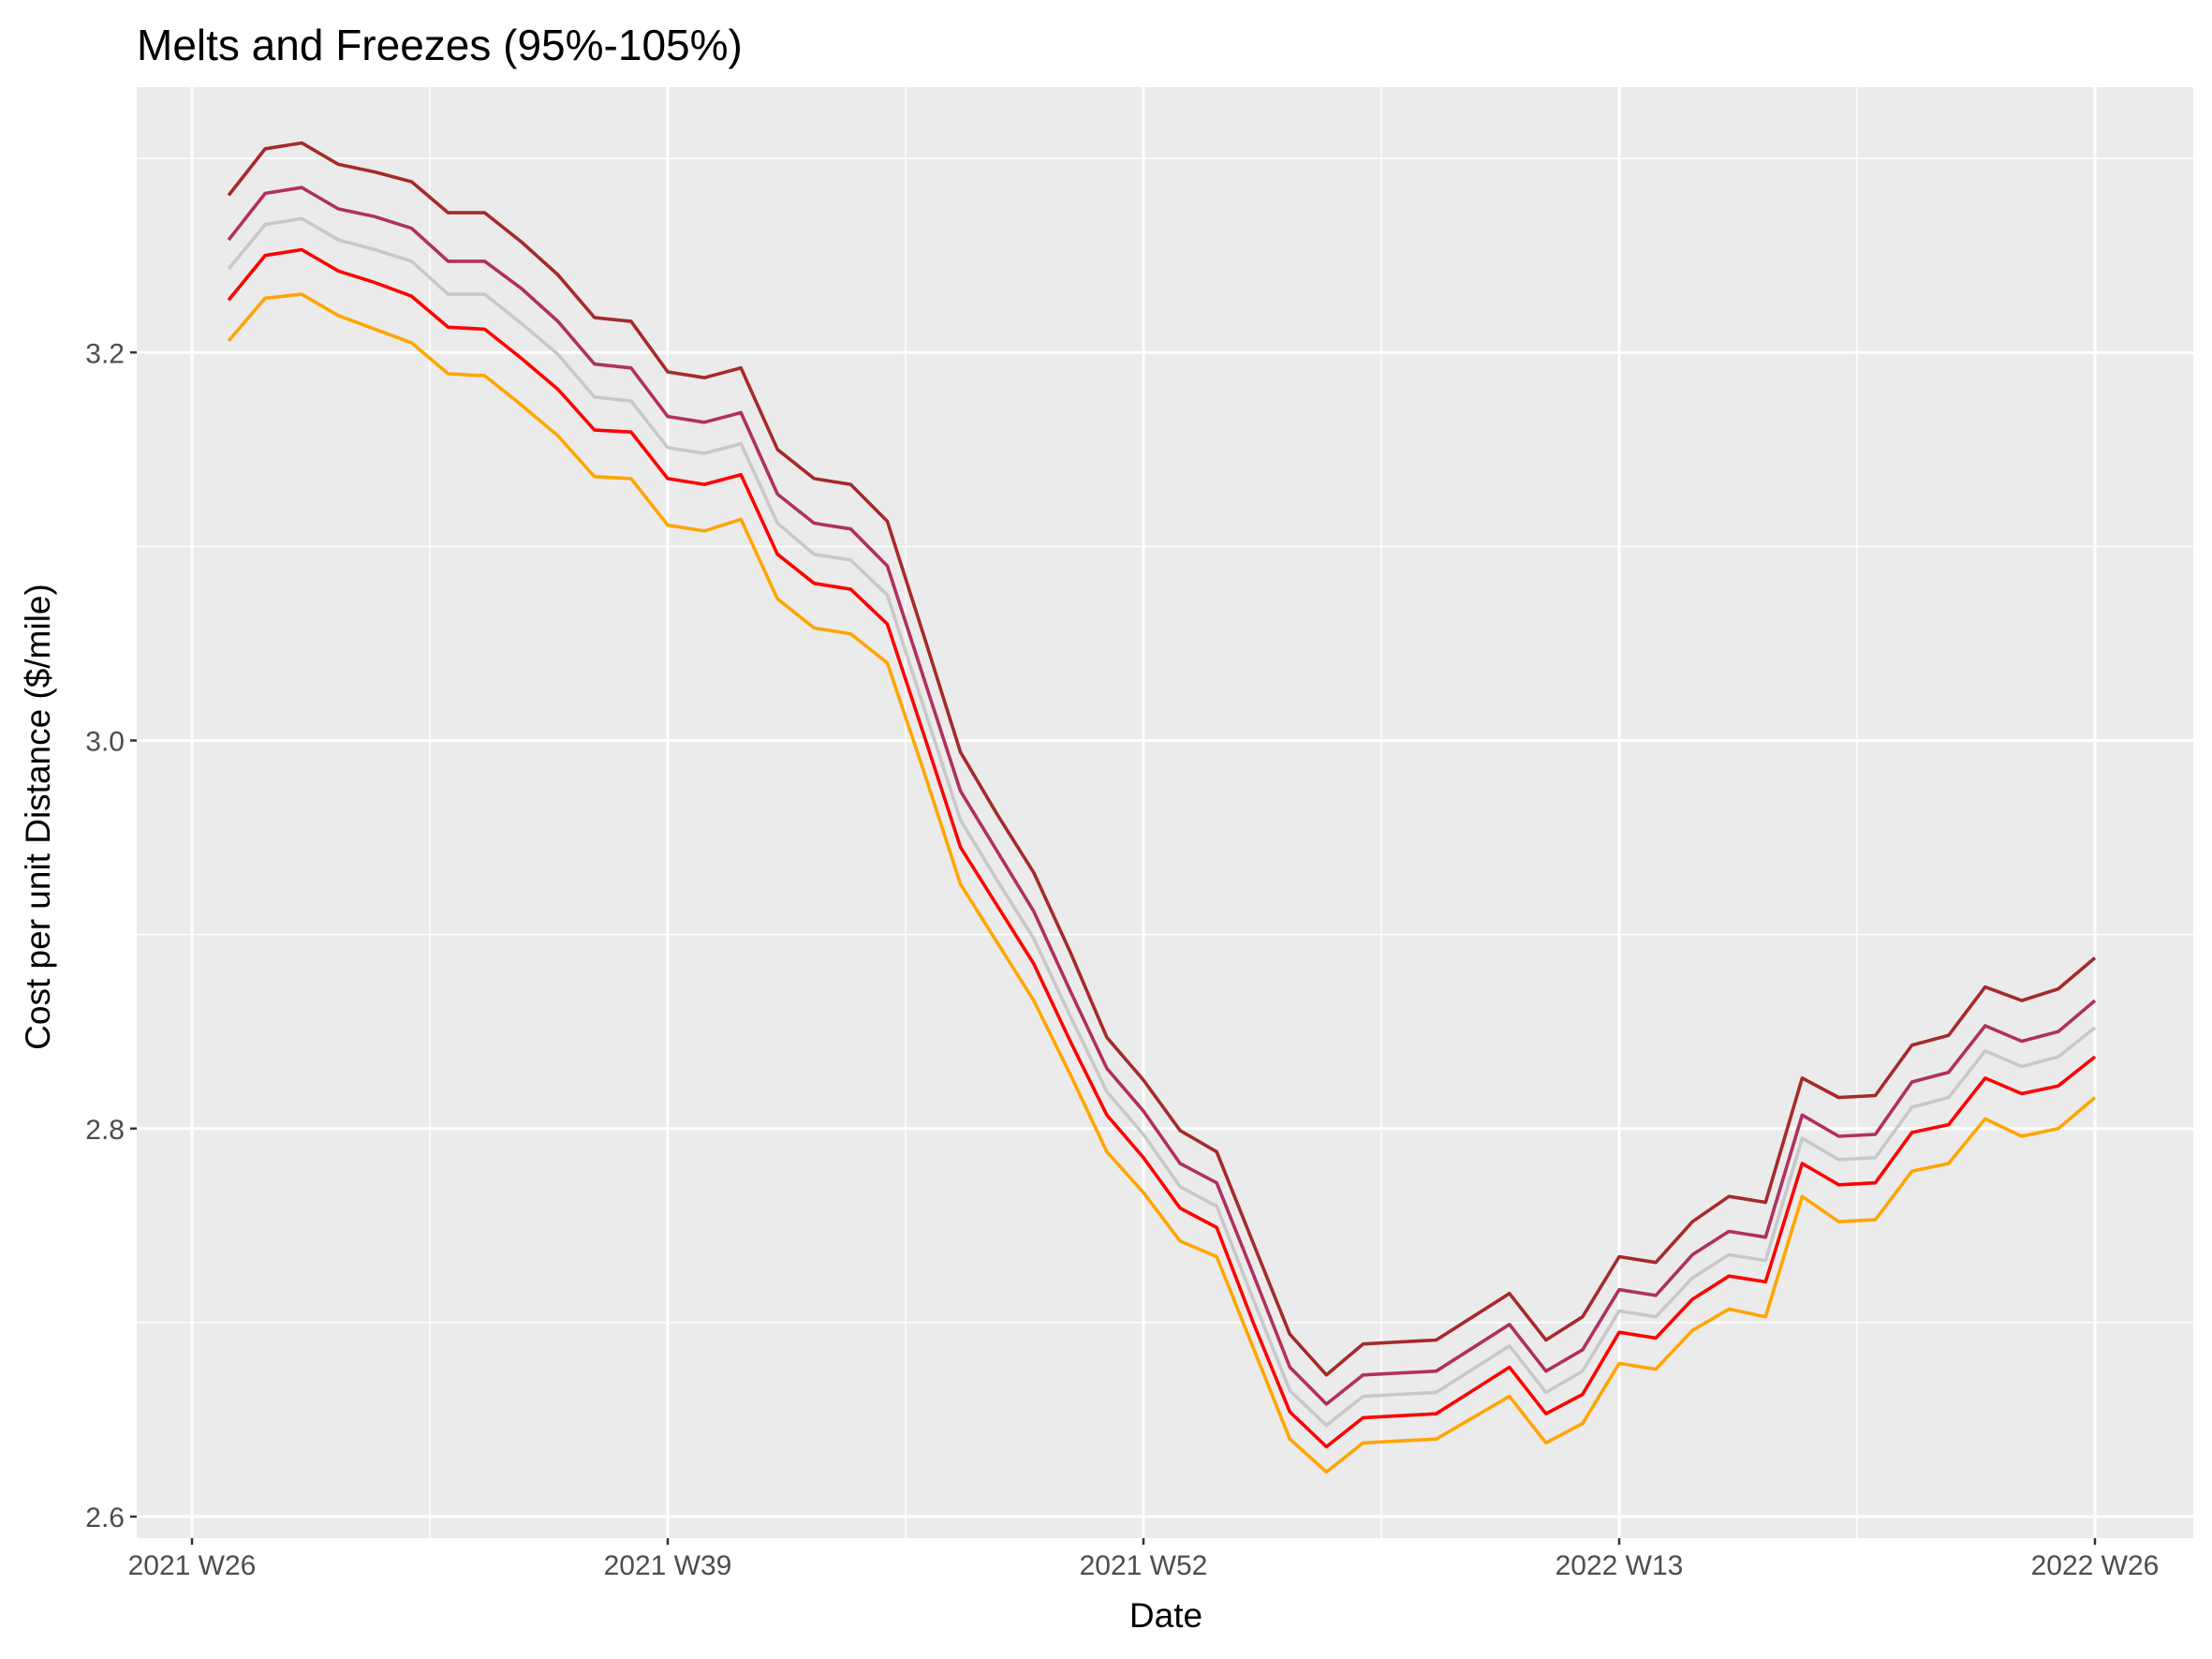 The height and width of the screenshot is (1659, 2212). I want to click on y-tick-label: 3.0, so click(105, 742).